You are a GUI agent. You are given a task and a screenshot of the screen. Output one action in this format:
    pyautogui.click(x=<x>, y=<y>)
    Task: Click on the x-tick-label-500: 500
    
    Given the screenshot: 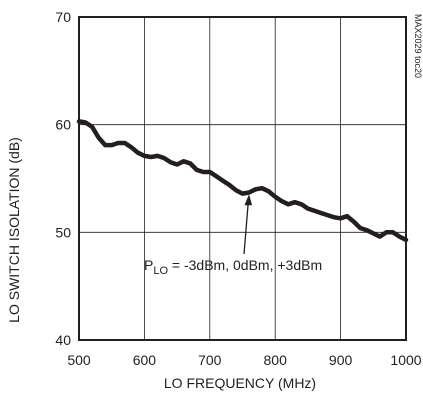 What is the action you would take?
    pyautogui.click(x=79, y=360)
    